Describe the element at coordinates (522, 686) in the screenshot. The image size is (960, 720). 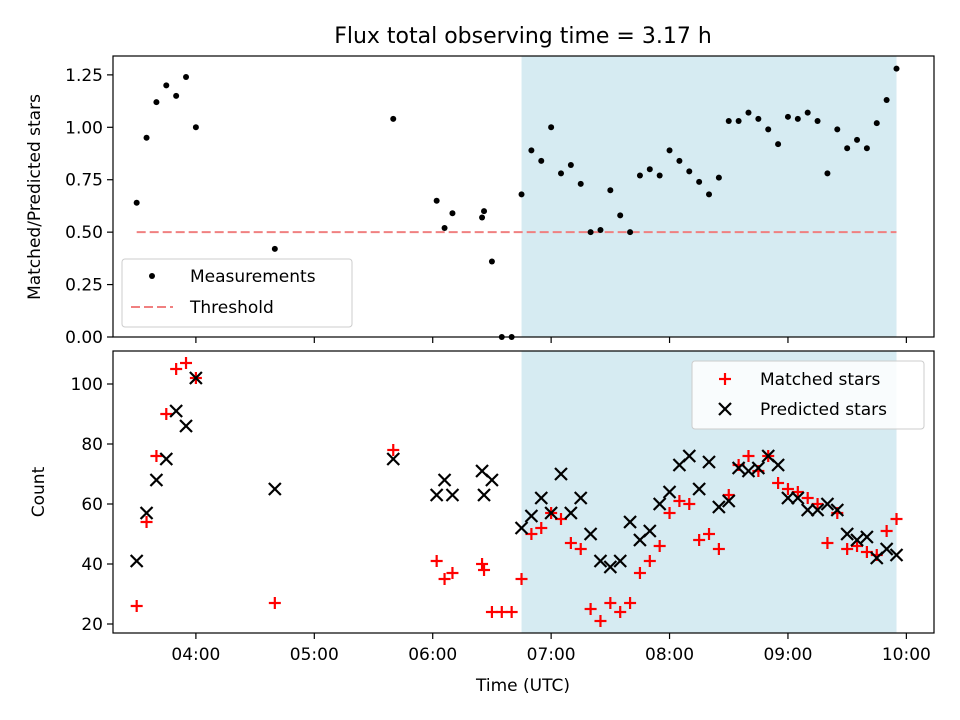
I see `x-axis-label: Time (UTC)` at that location.